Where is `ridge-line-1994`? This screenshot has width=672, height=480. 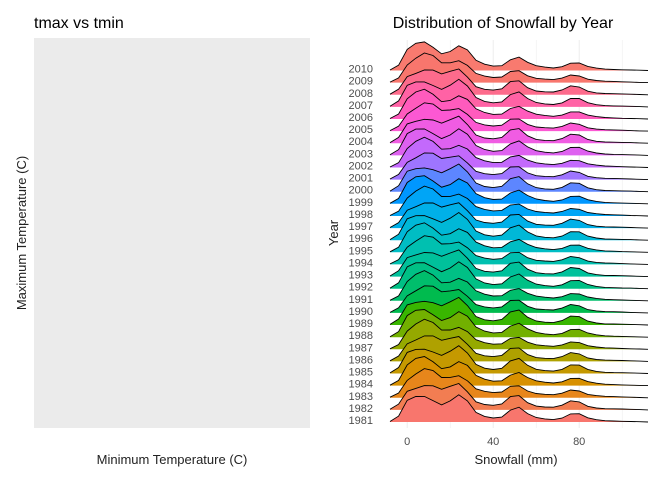
ridge-line-1994 is located at coordinates (519, 250).